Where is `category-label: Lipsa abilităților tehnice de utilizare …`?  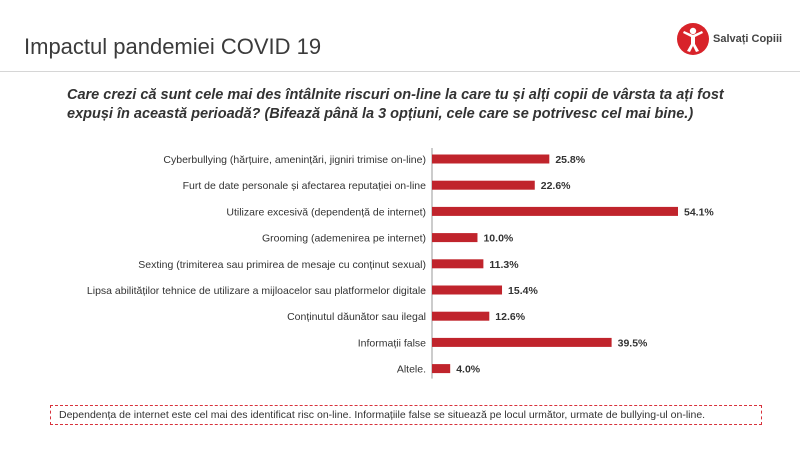 category-label: Lipsa abilităților tehnice de utilizare … is located at coordinates (256, 291).